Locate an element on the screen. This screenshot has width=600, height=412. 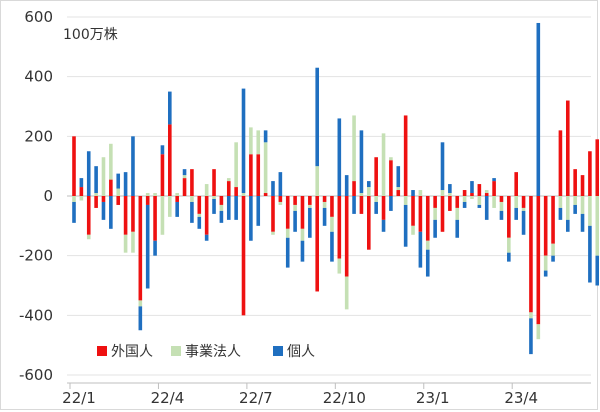
legend-label: 外国人 is located at coordinates (132, 352).